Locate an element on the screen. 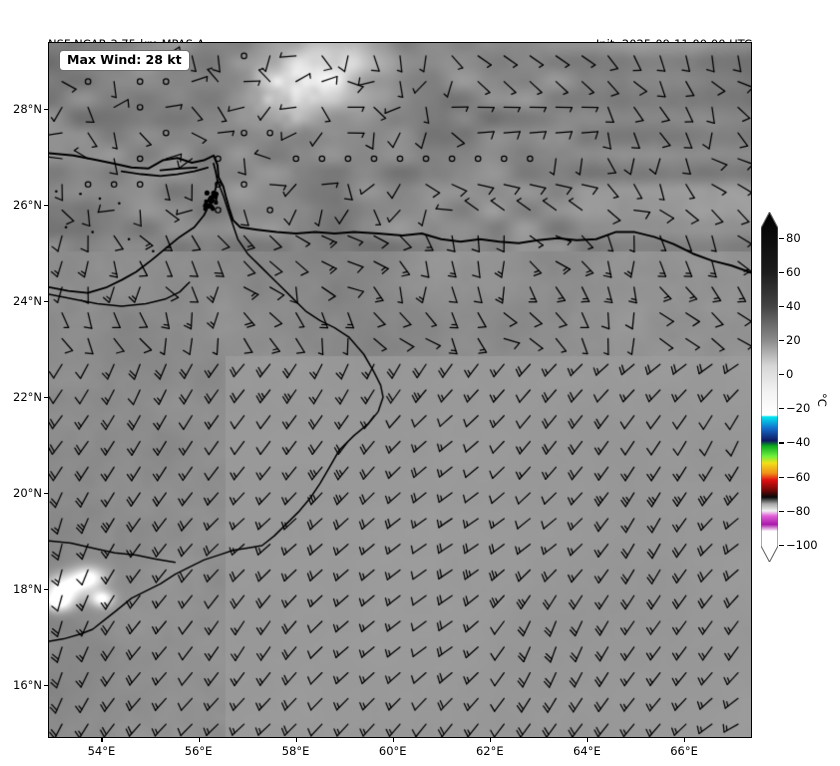  colorbar-unit-label: °C is located at coordinates (822, 400).